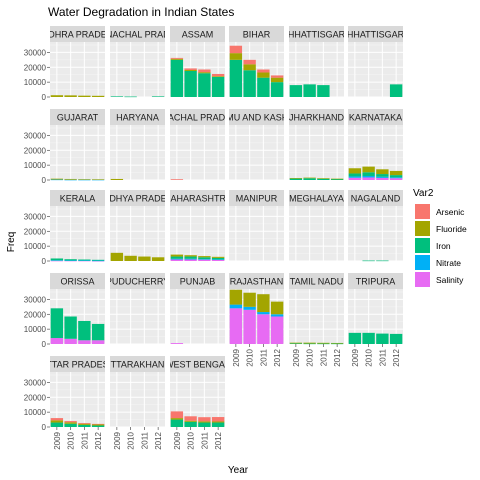 The height and width of the screenshot is (480, 480). What do you see at coordinates (256, 145) in the screenshot?
I see `facet-panel: JAMMU AND KASHMIR` at bounding box center [256, 145].